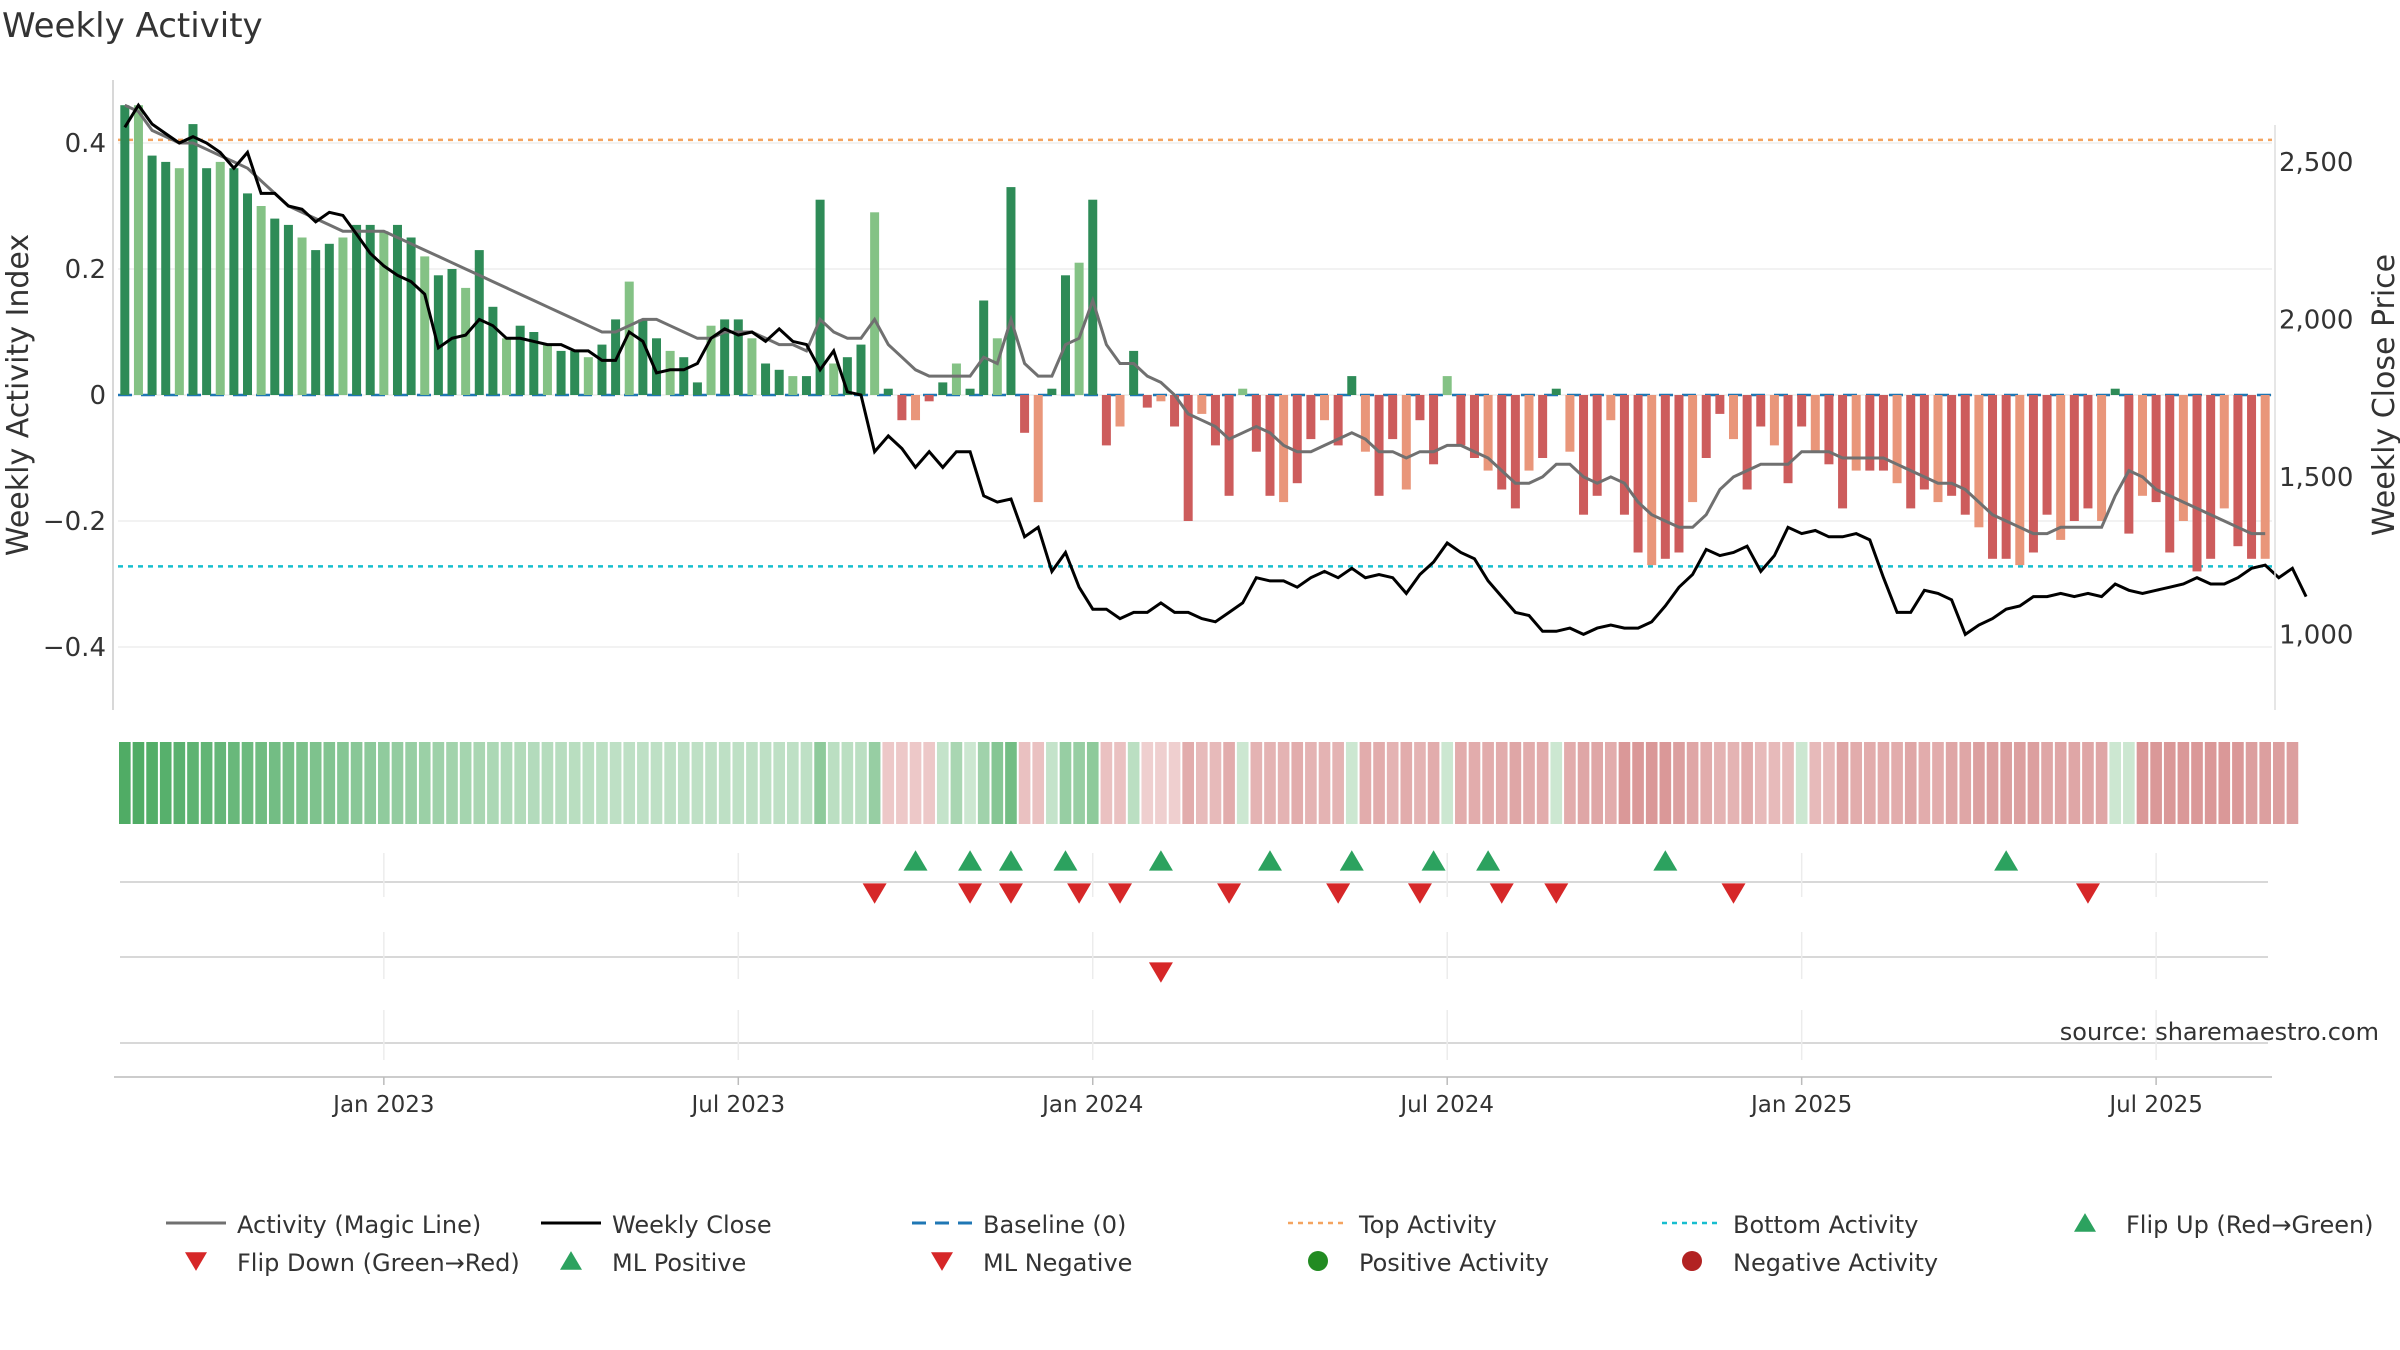  What do you see at coordinates (1209, 783) in the screenshot?
I see `activity-colorbar` at bounding box center [1209, 783].